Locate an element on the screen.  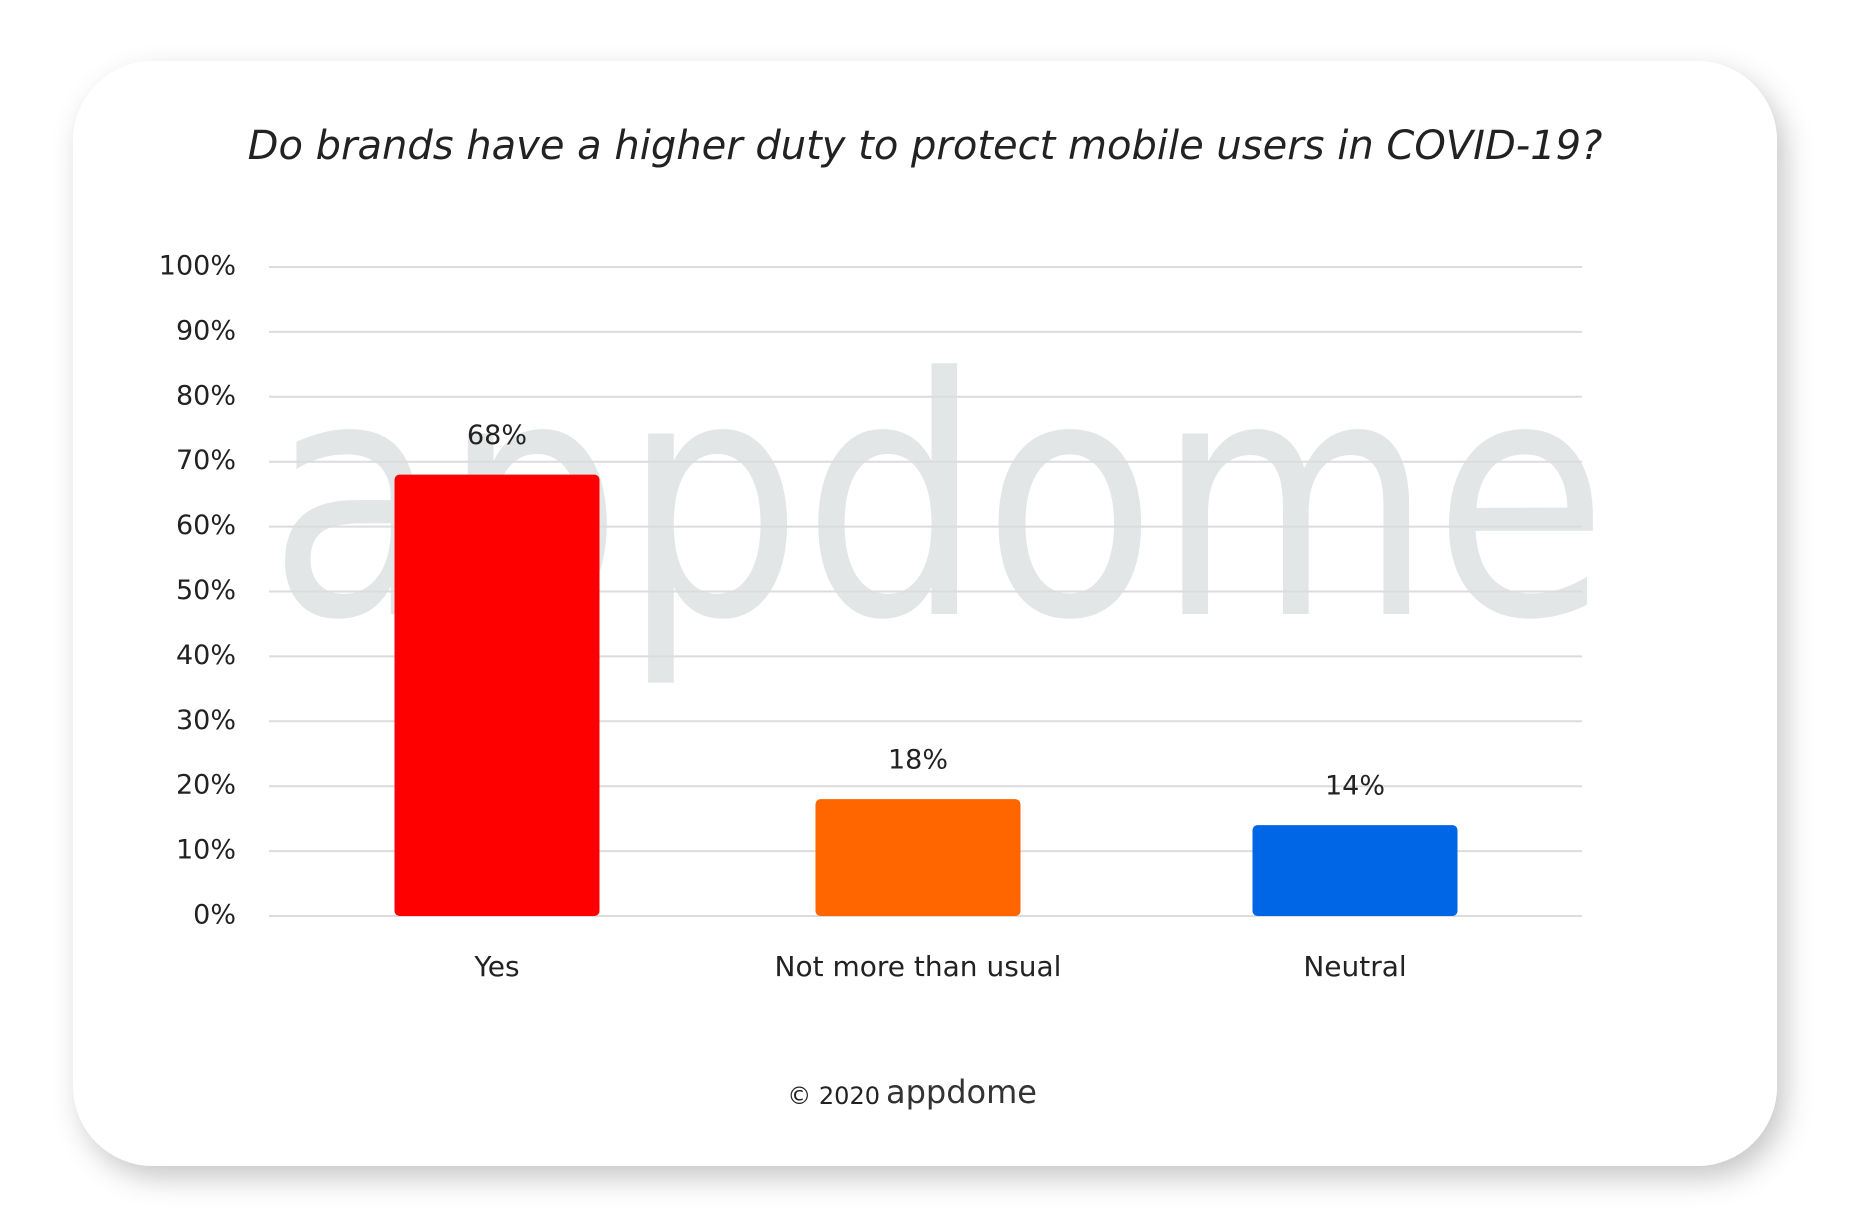
data-label: 68% is located at coordinates (497, 435).